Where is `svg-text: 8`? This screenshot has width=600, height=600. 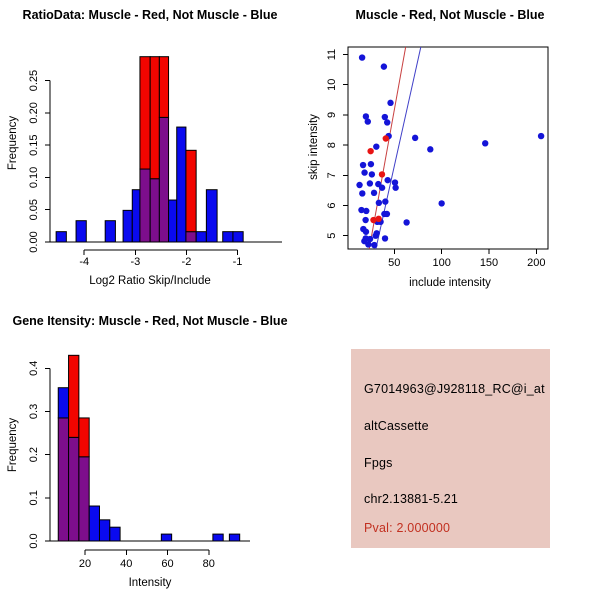 svg-text: 8 is located at coordinates (332, 145).